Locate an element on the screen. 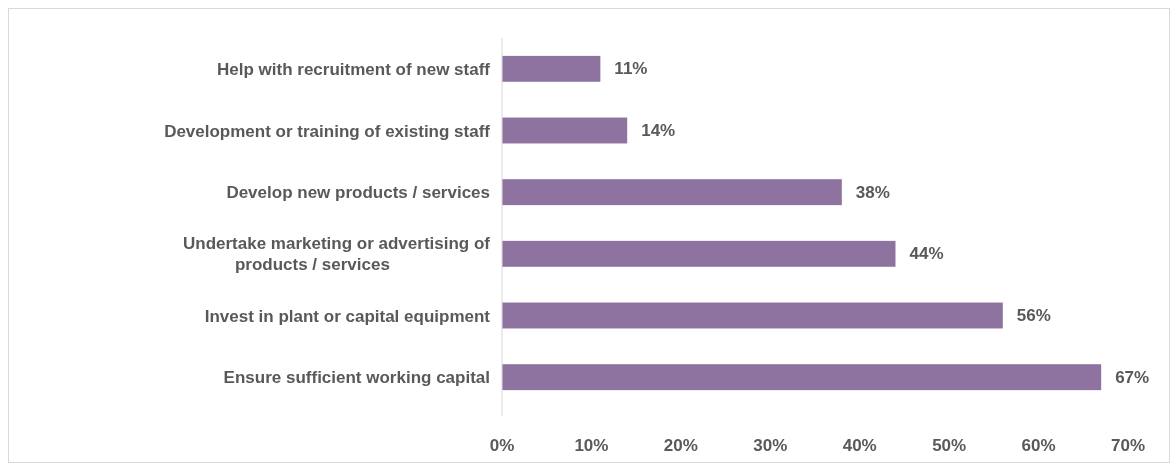 The image size is (1170, 470). x-tick-label: 0% is located at coordinates (502, 445).